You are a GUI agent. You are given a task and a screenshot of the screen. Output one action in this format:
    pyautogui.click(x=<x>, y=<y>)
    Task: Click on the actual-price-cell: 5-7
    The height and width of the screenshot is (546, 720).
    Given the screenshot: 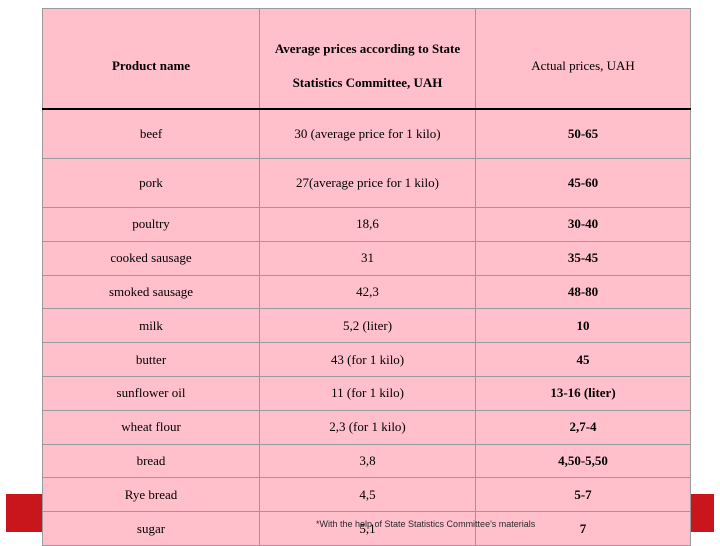 What is the action you would take?
    pyautogui.click(x=583, y=495)
    